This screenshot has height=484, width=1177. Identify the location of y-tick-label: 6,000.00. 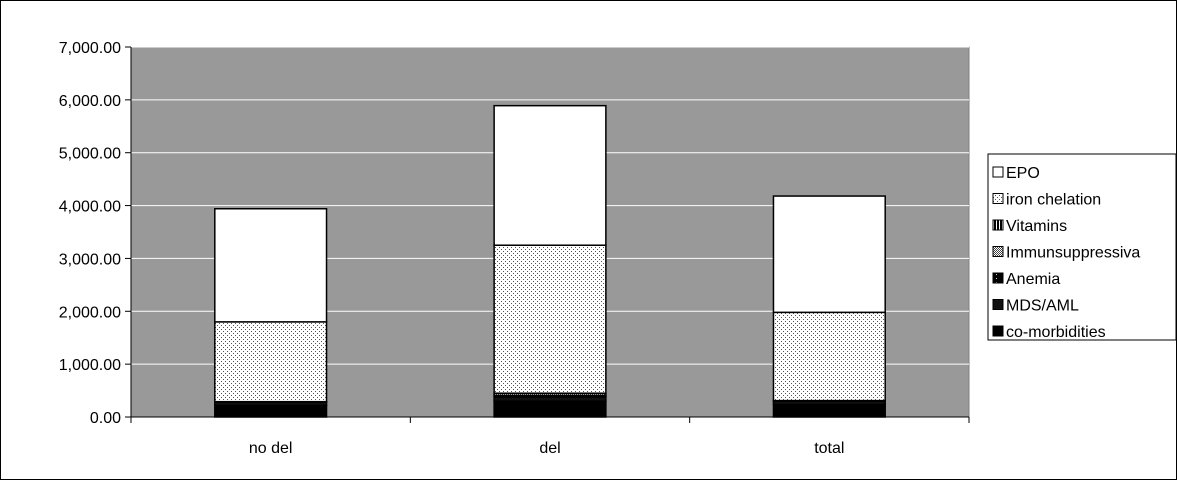
(90, 101).